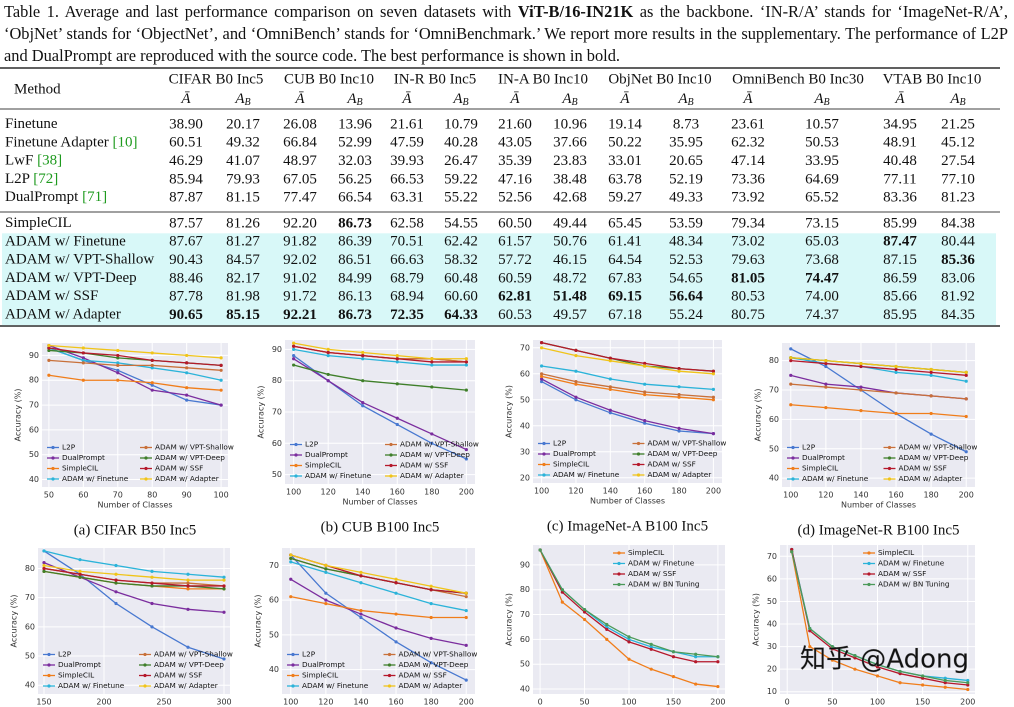  What do you see at coordinates (300, 260) in the screenshot?
I see `value-cell: 92.02` at bounding box center [300, 260].